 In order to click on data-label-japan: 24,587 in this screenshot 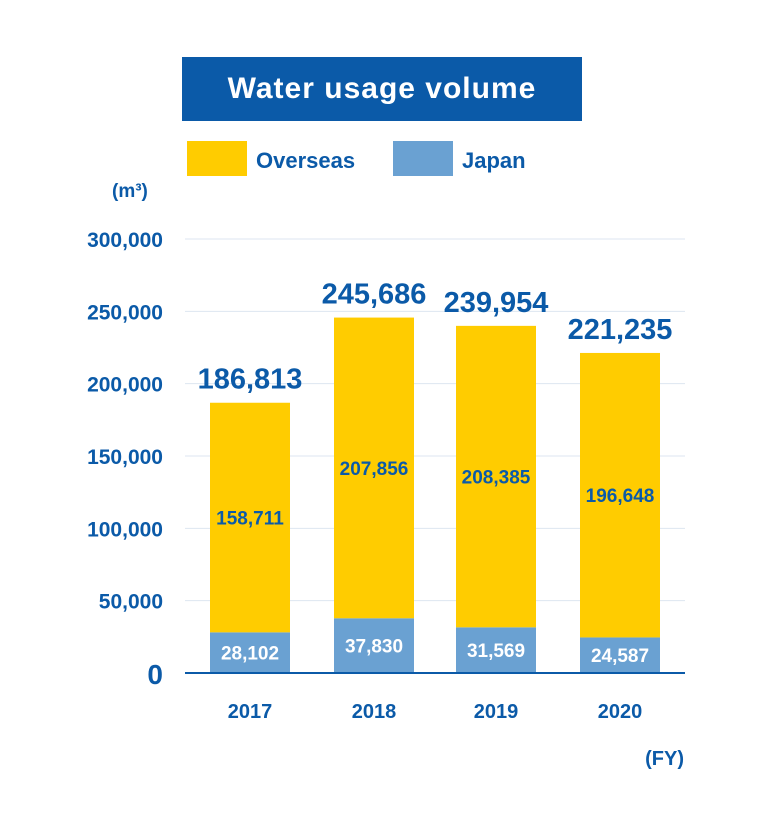, I will do `click(620, 656)`.